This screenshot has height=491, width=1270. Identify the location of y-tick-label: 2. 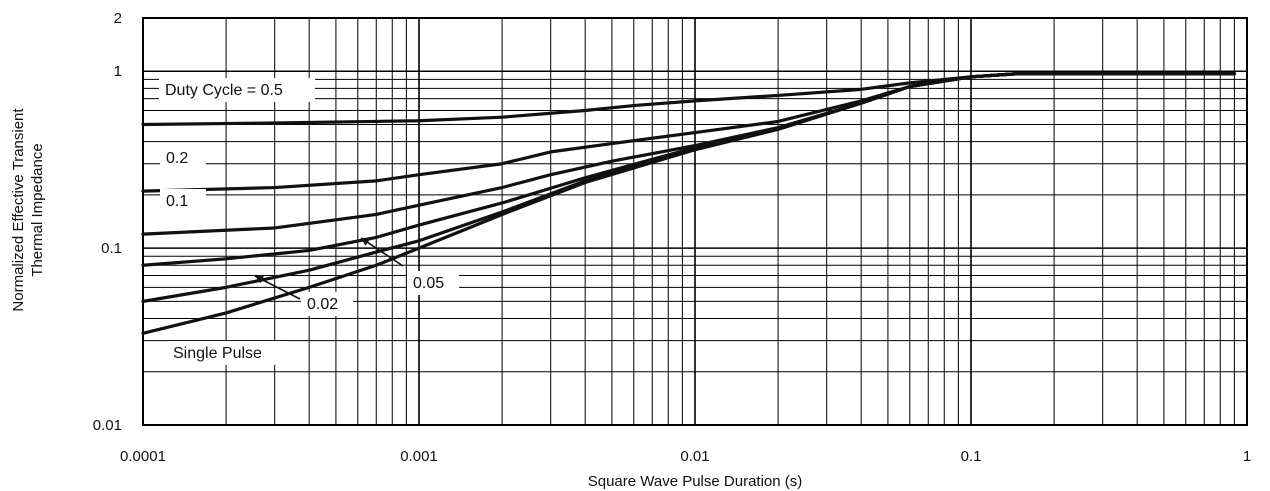
(118, 18).